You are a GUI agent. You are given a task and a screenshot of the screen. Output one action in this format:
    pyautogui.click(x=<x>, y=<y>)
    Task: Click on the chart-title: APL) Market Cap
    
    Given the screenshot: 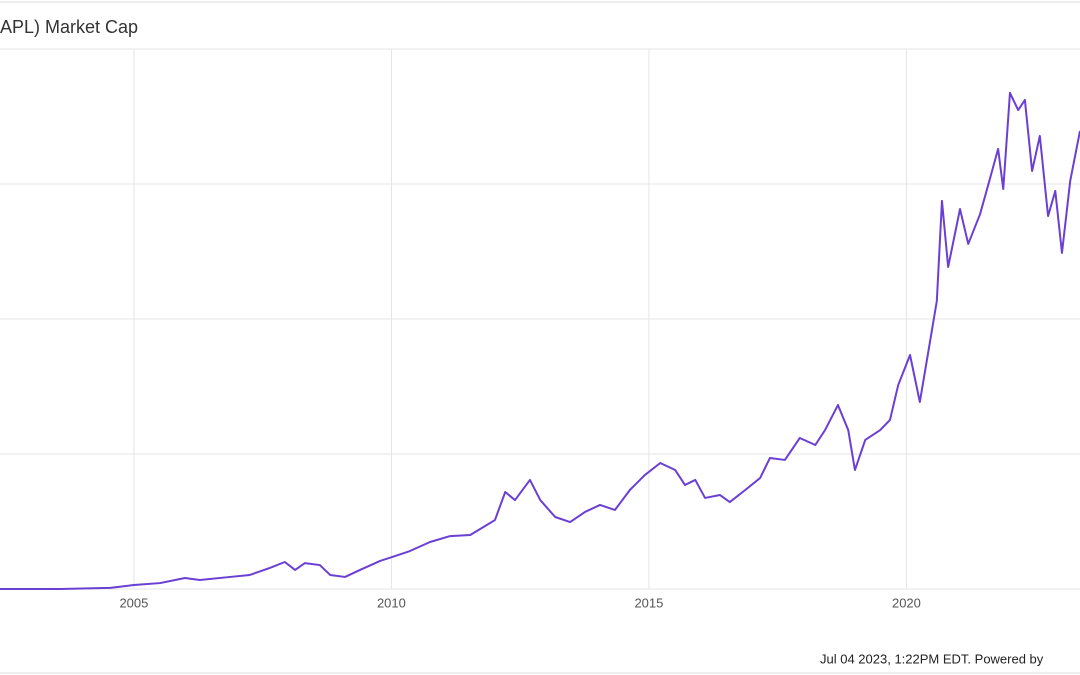 What is the action you would take?
    pyautogui.click(x=69, y=27)
    